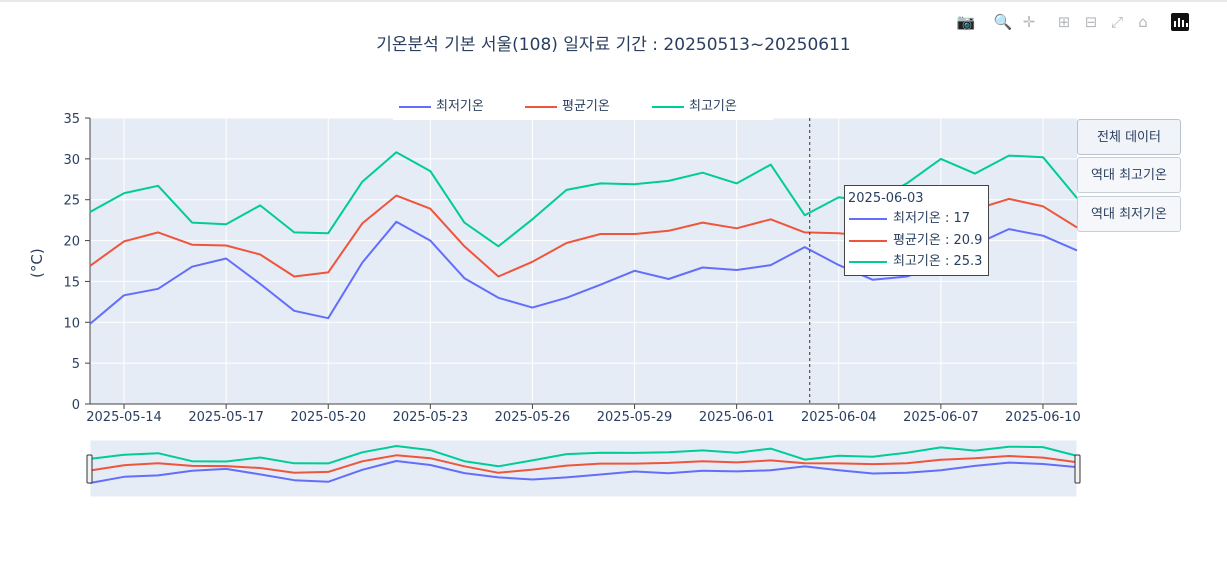 The width and height of the screenshot is (1227, 570). Describe the element at coordinates (868, 262) in the screenshot. I see `hover-swatch-max` at that location.